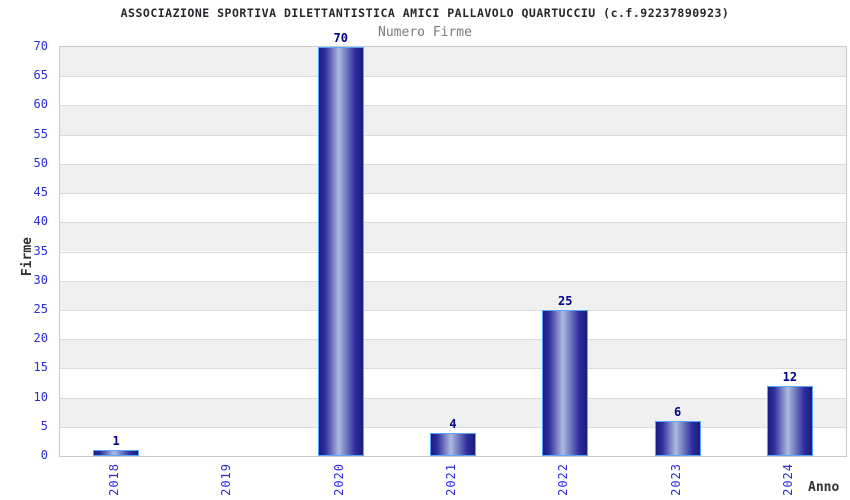  I want to click on bar-value-label: 4, so click(453, 423).